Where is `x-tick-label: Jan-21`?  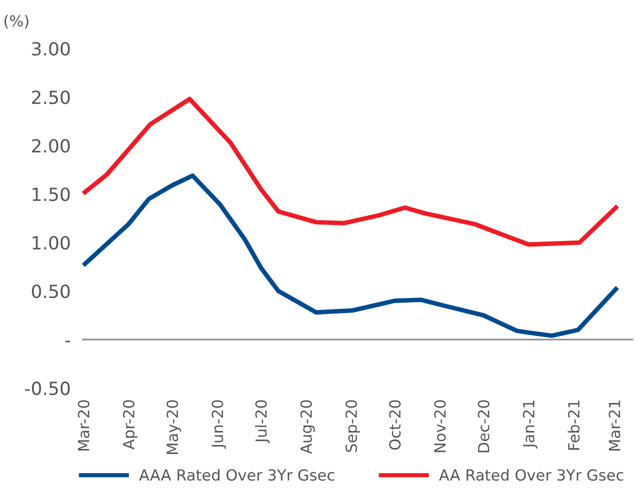
x-tick-label: Jan-21 is located at coordinates (530, 424).